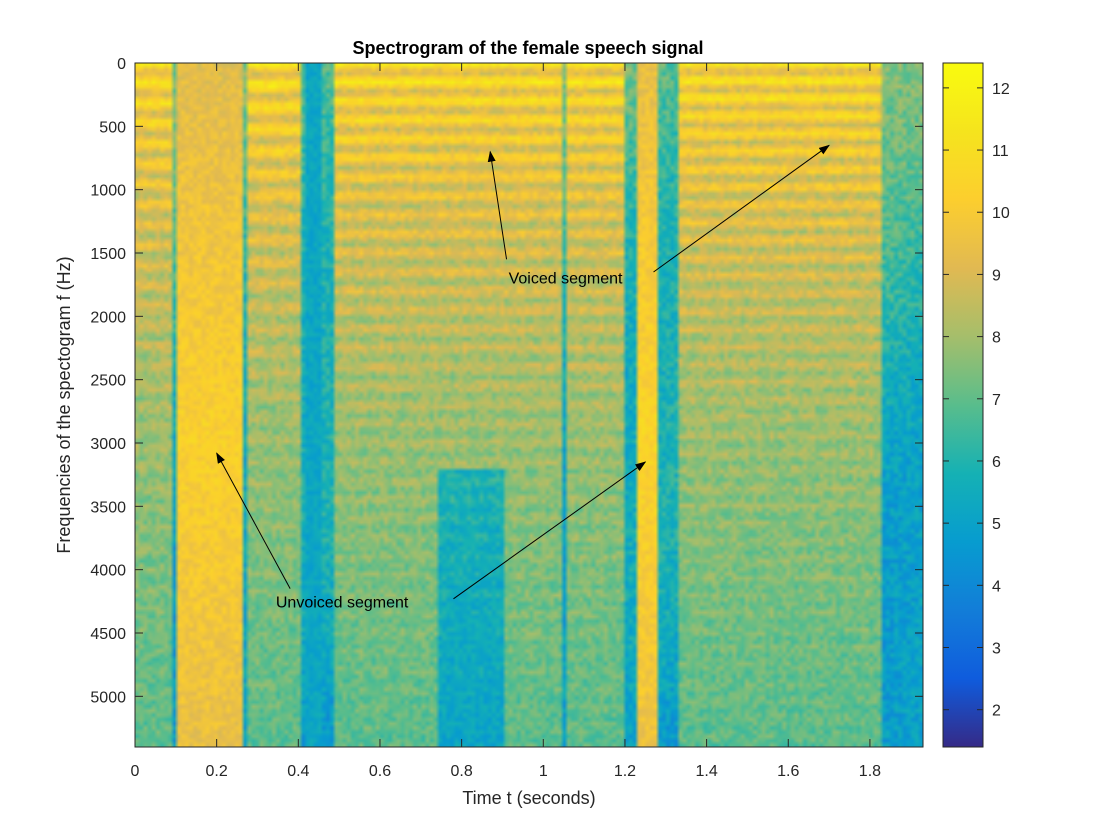 The height and width of the screenshot is (840, 1120). Describe the element at coordinates (870, 771) in the screenshot. I see `x-tick-label: 1.8` at that location.